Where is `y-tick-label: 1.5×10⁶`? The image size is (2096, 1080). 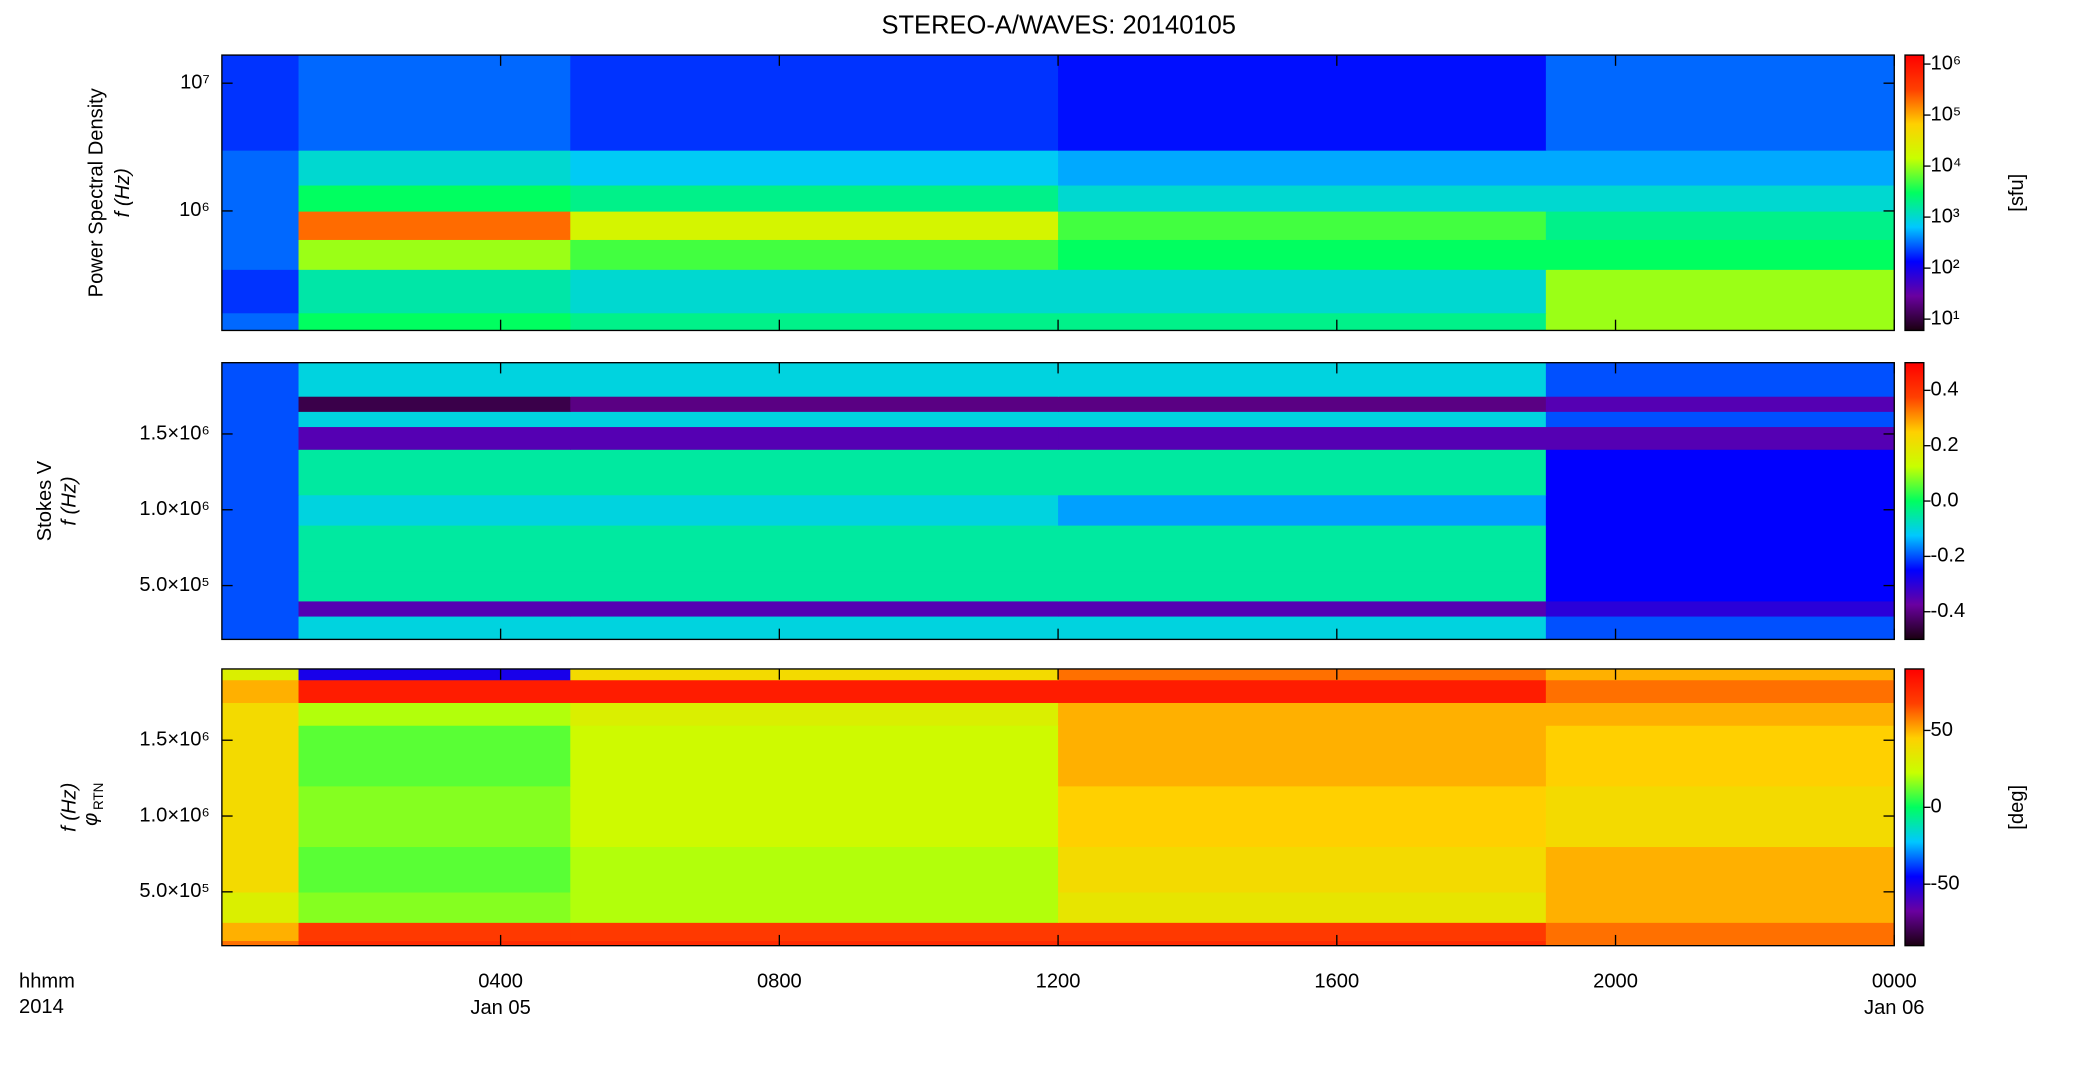 y-tick-label: 1.5×10⁶ is located at coordinates (174, 433).